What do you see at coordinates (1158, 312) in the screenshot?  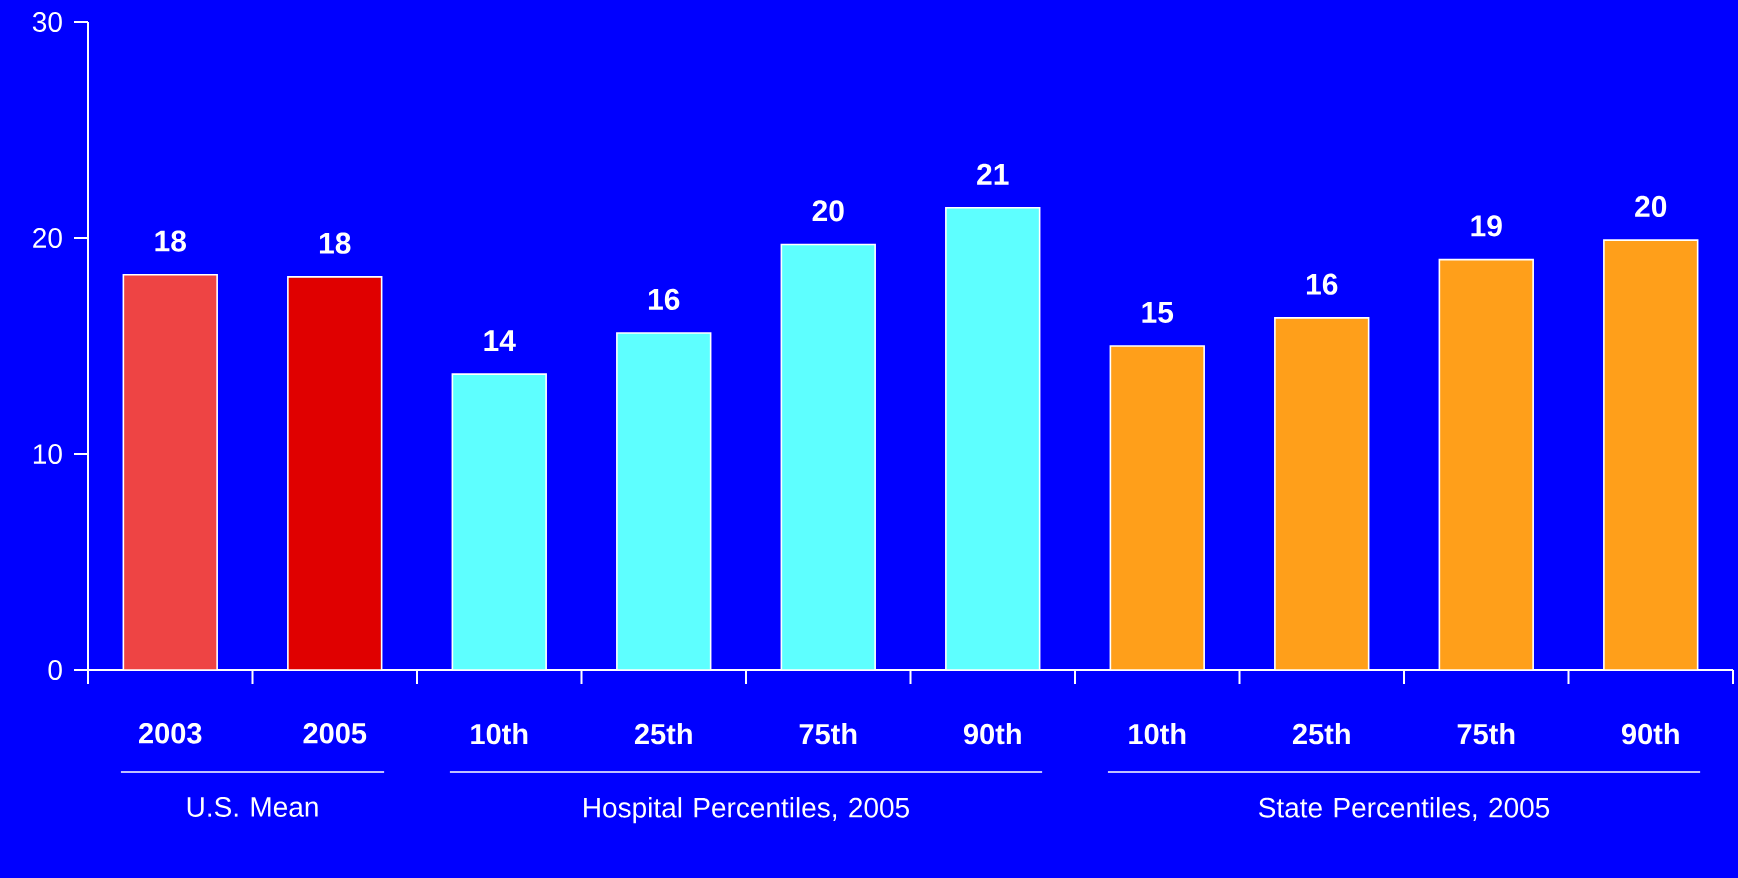 I see `data-label: 15` at bounding box center [1158, 312].